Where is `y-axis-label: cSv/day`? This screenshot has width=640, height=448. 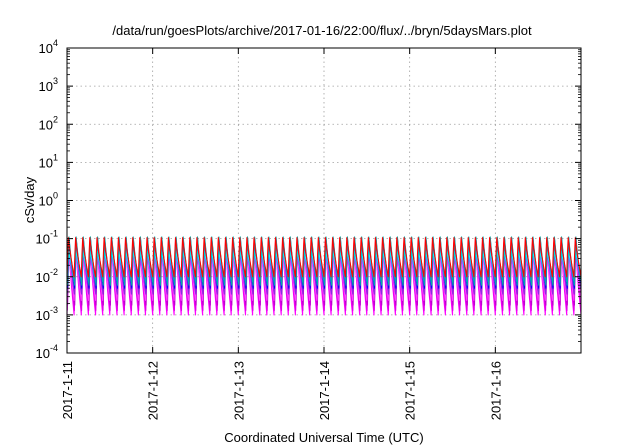 y-axis-label: cSv/day is located at coordinates (29, 199).